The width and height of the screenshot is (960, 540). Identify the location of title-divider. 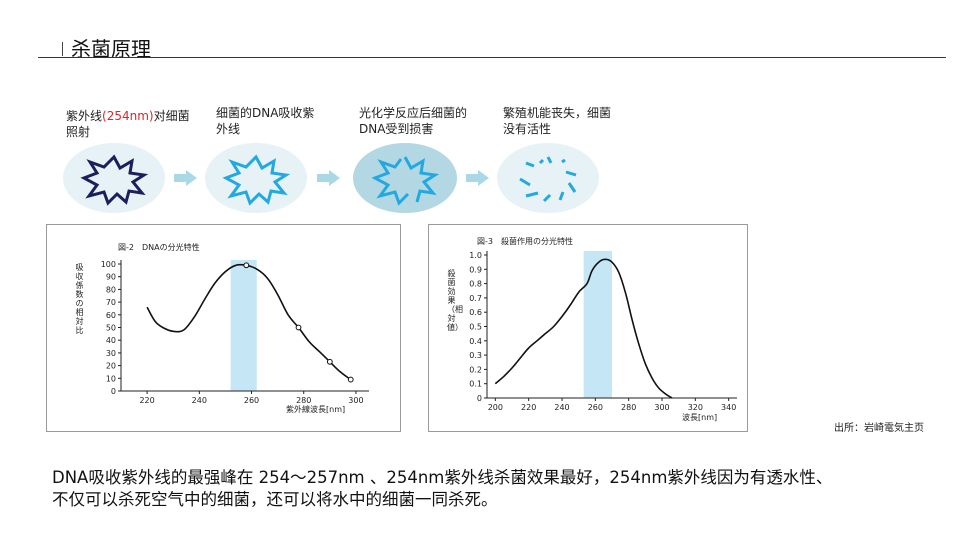
(492, 57).